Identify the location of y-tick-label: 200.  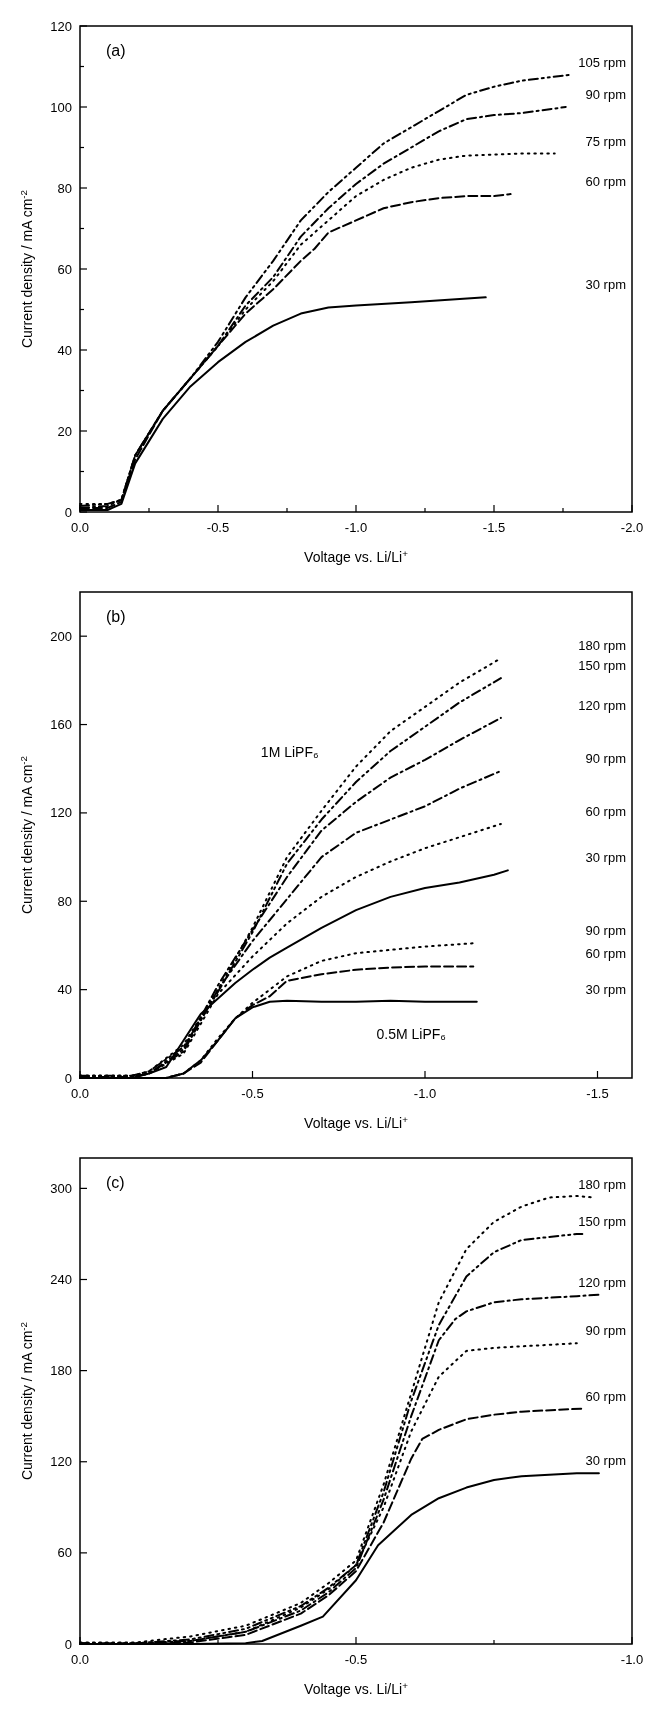
(61, 636).